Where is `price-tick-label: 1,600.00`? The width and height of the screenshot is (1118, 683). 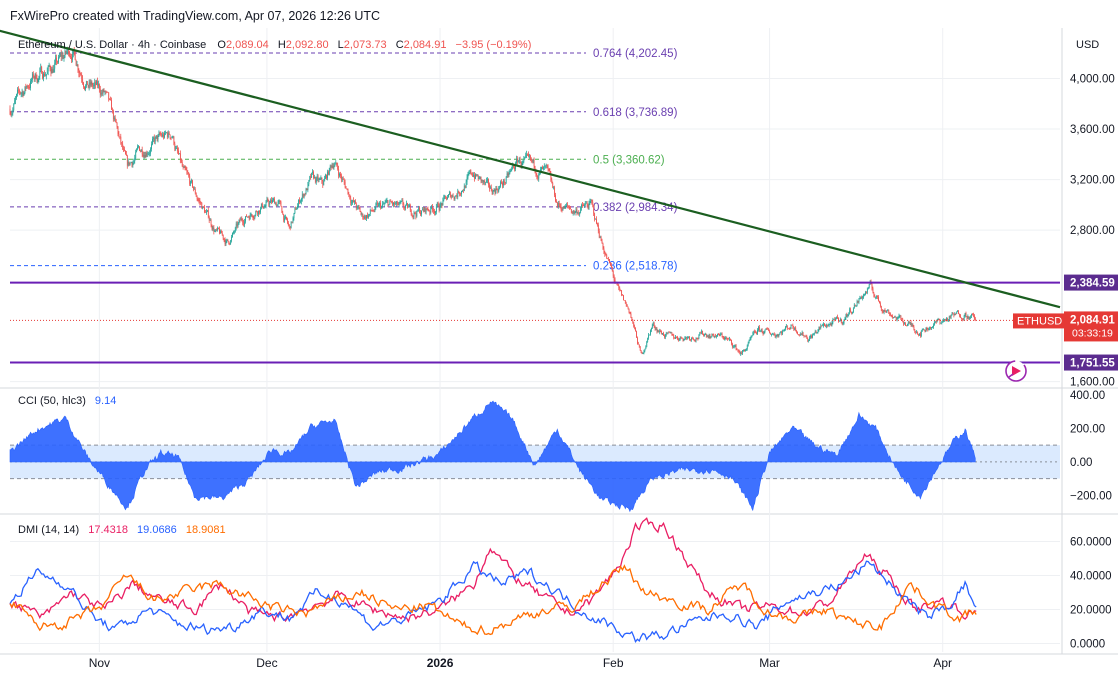 price-tick-label: 1,600.00 is located at coordinates (1092, 383).